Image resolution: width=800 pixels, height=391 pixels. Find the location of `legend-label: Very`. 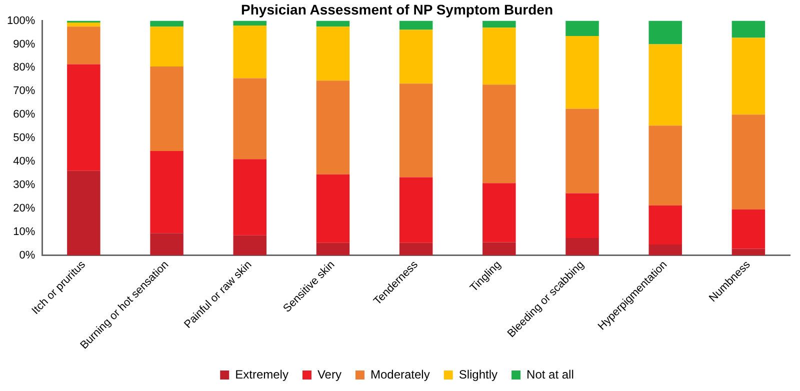

legend-label: Very is located at coordinates (329, 374).